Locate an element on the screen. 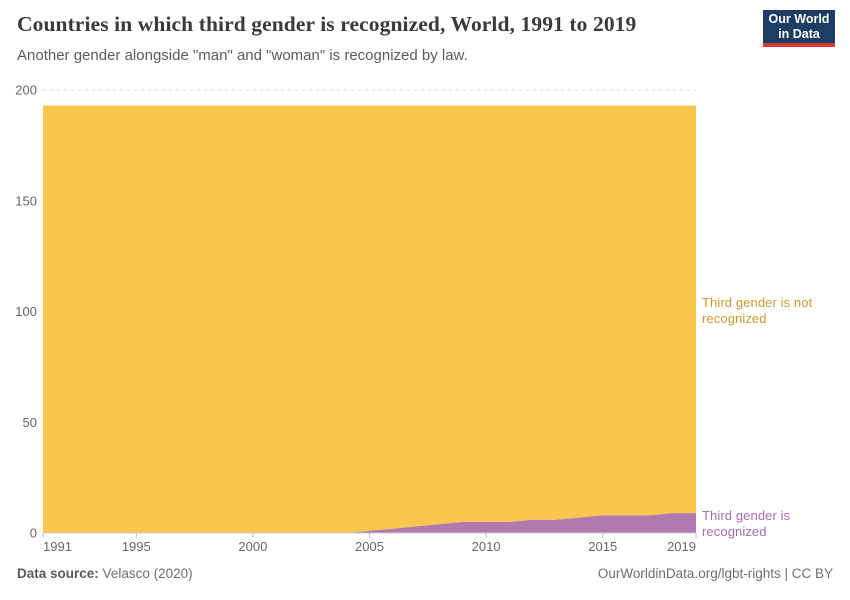  x-tick-label-2019: 2019 is located at coordinates (681, 546).